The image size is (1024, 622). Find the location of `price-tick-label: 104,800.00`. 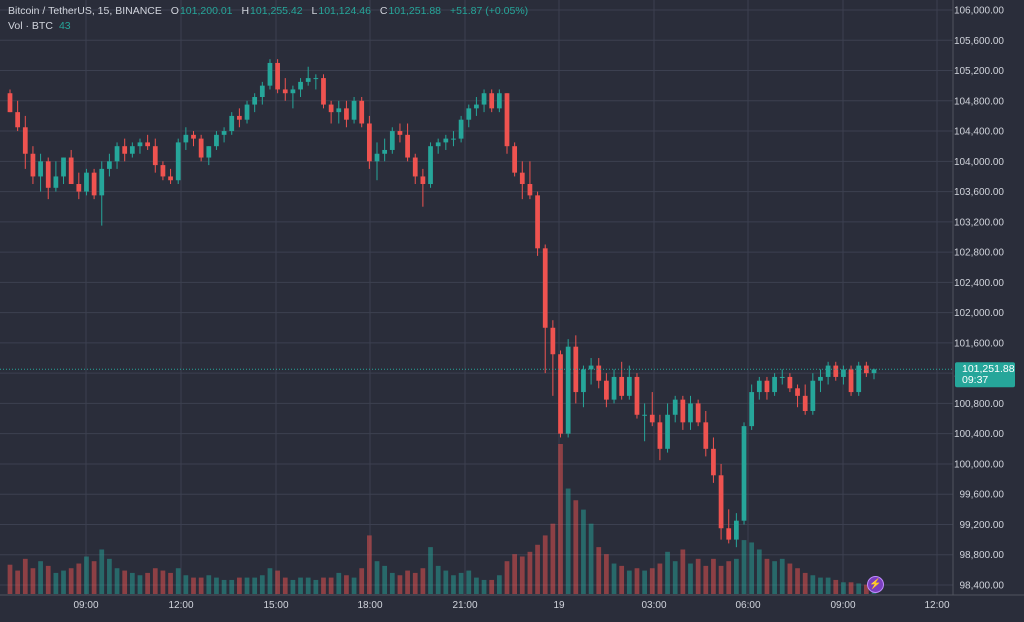

price-tick-label: 104,800.00 is located at coordinates (979, 101).